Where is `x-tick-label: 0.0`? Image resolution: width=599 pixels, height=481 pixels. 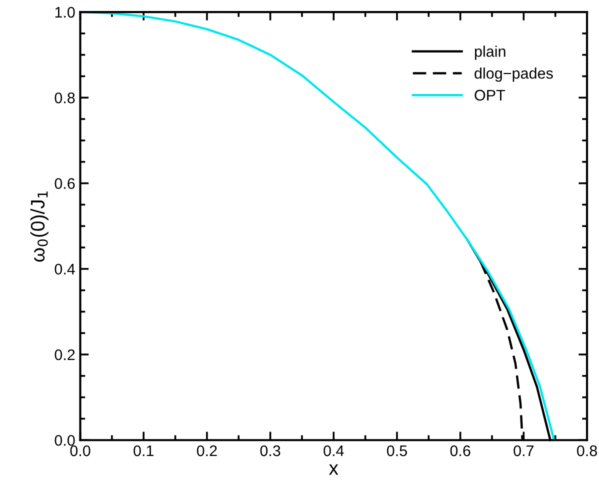 x-tick-label: 0.0 is located at coordinates (80, 450).